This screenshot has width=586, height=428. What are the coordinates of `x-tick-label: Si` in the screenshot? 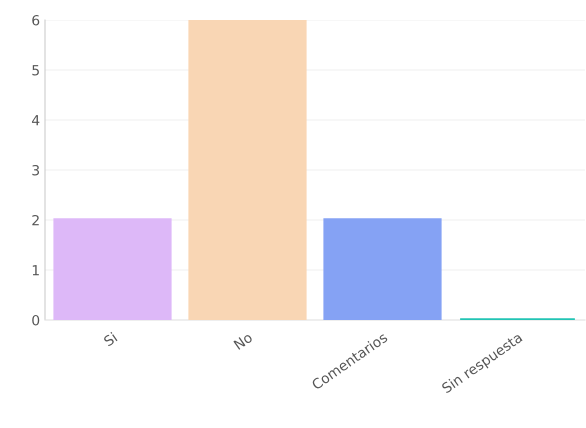 It's located at (110, 339).